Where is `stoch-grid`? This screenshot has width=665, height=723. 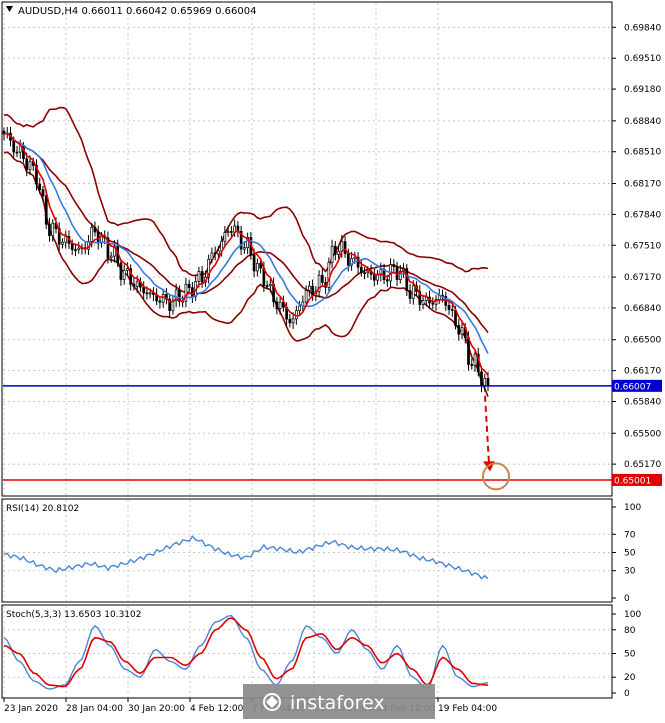
stoch-grid is located at coordinates (307, 651).